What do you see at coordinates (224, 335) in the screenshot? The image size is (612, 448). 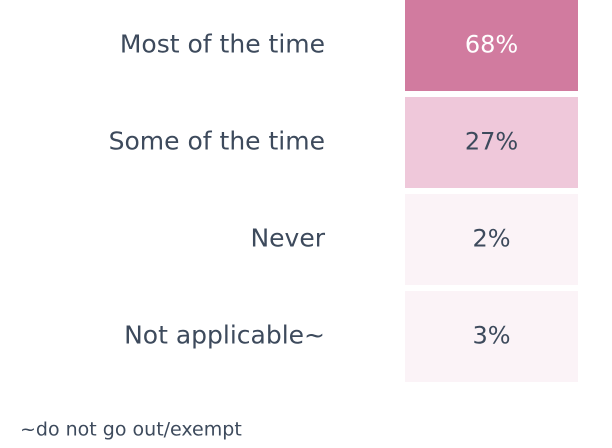 I see `row-label: Not applicable~` at bounding box center [224, 335].